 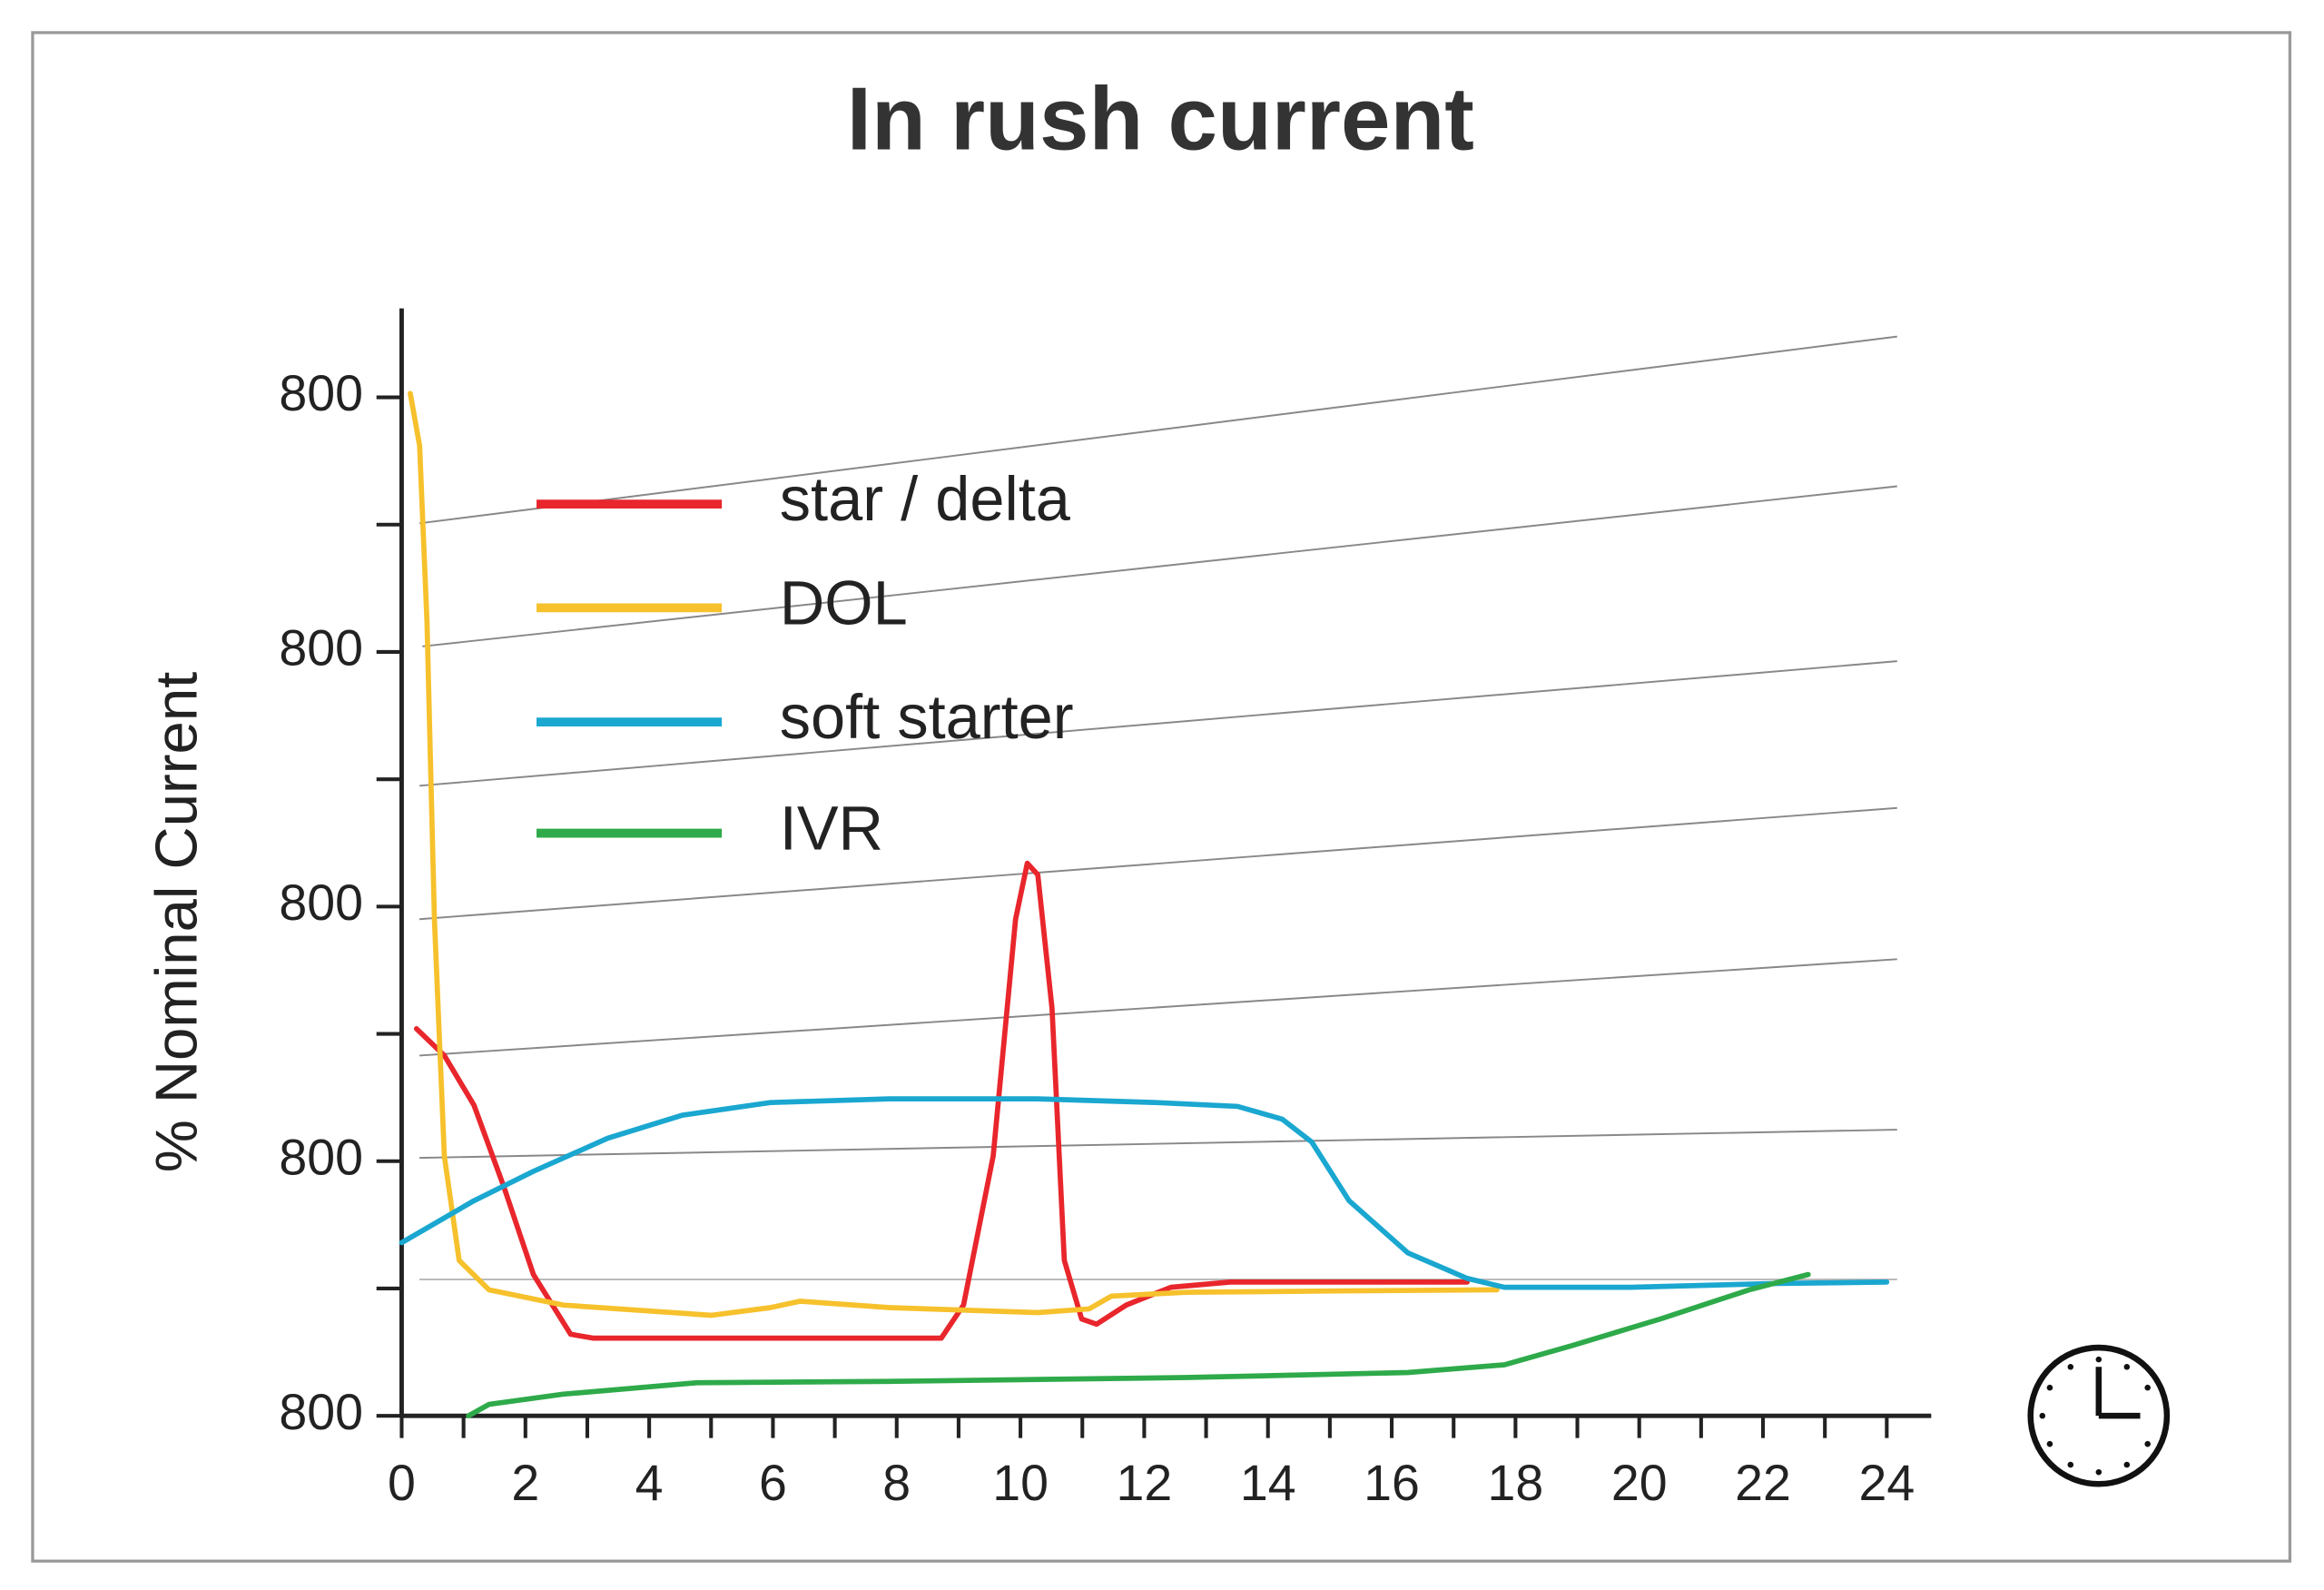 What do you see at coordinates (176, 922) in the screenshot?
I see `y-axis-label: % Nominal Current` at bounding box center [176, 922].